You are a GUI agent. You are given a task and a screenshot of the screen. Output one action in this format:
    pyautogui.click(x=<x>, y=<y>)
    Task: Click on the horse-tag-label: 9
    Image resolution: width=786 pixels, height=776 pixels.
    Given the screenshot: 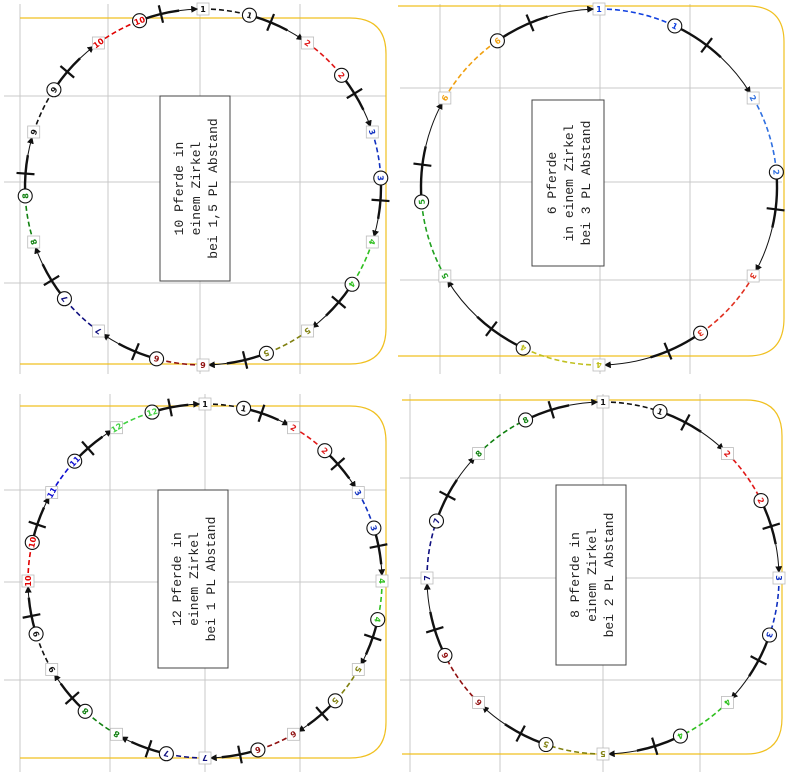 What is the action you would take?
    pyautogui.click(x=52, y=669)
    